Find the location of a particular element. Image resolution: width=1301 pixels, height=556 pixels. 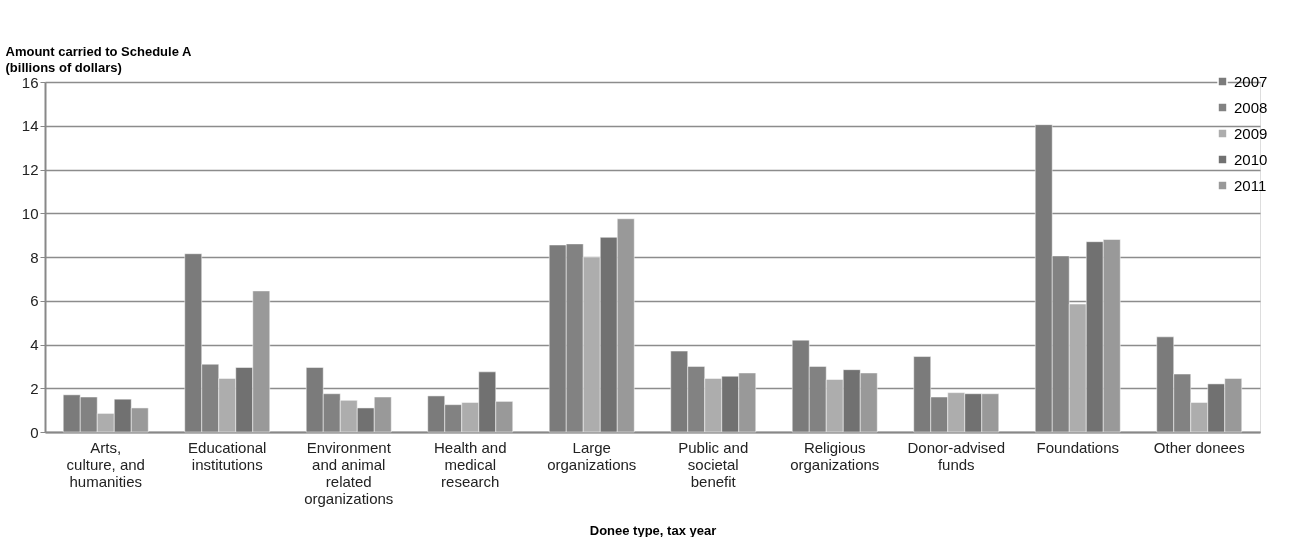

x-axis-title: Donee type, tax year is located at coordinates (653, 530).